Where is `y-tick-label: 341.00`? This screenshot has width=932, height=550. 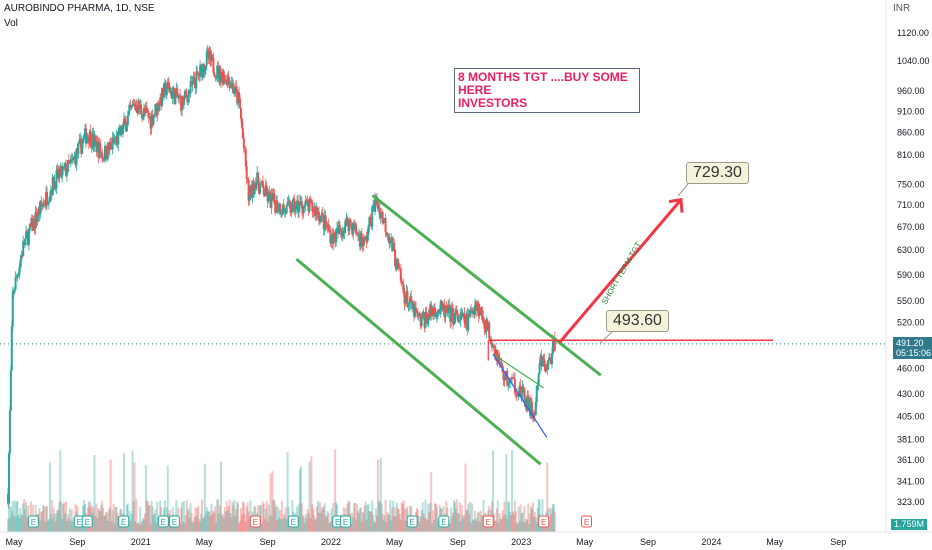
y-tick-label: 341.00 is located at coordinates (911, 482).